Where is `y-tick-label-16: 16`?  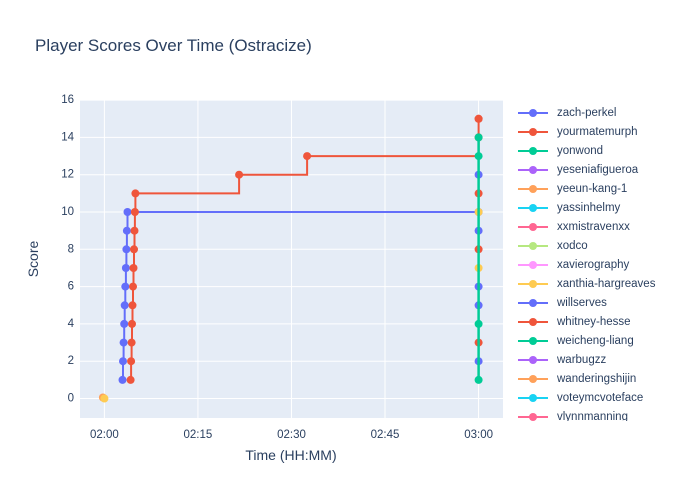
y-tick-label-16: 16 is located at coordinates (67, 100).